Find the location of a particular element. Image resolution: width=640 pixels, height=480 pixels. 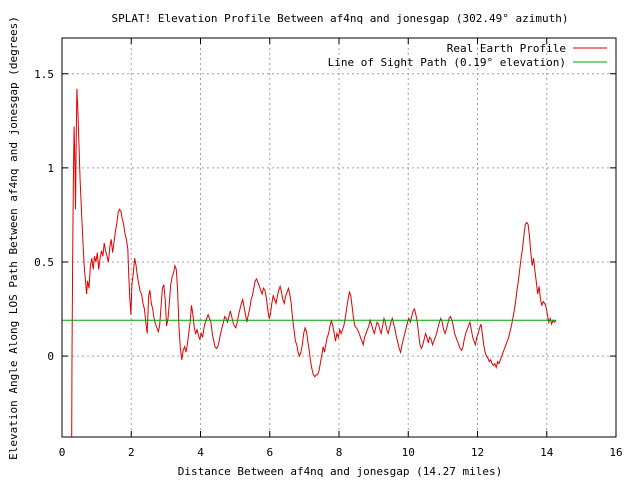

x-tick-label: 16 is located at coordinates (615, 452).